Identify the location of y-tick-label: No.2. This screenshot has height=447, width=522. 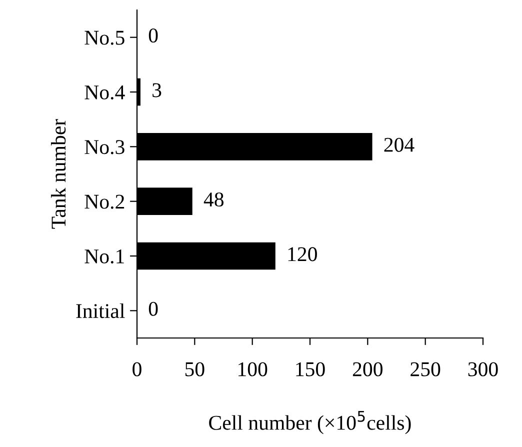
(104, 201).